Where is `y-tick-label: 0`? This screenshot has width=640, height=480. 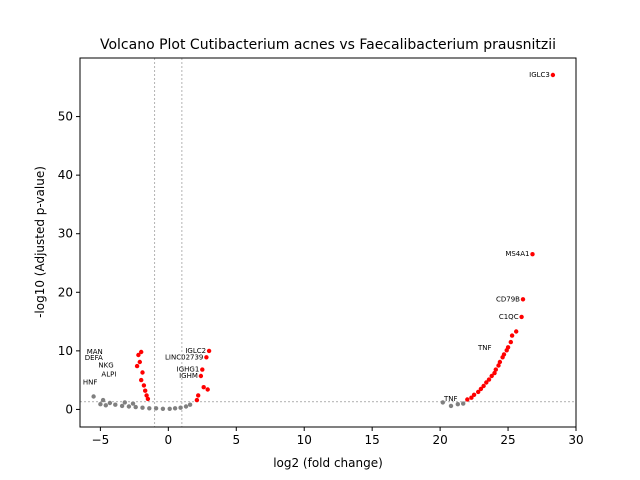
y-tick-label: 0 is located at coordinates (69, 409).